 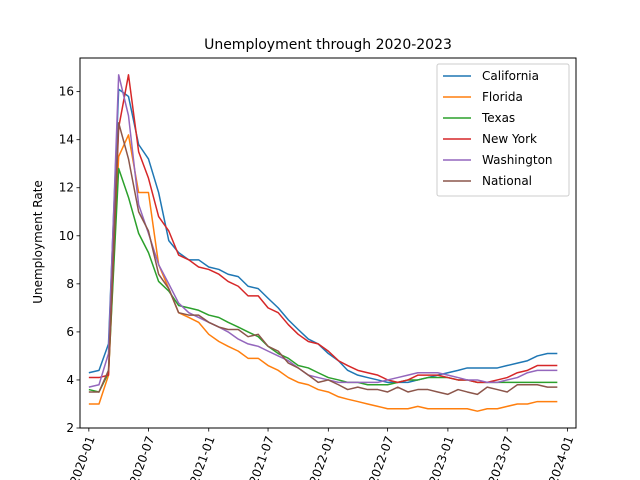 I want to click on x-tick-label: 2022-07, so click(x=381, y=457).